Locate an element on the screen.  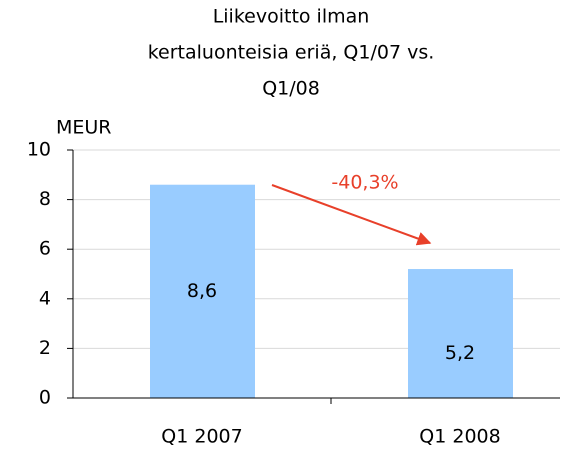
y-tick-label: 10 is located at coordinates (39, 150).